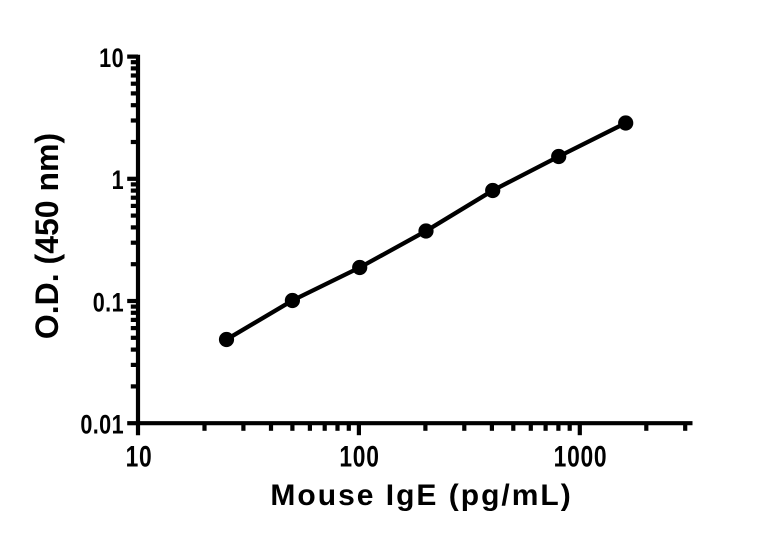 Image resolution: width=768 pixels, height=538 pixels. What do you see at coordinates (118, 181) in the screenshot?
I see `svg-text: 1` at bounding box center [118, 181].